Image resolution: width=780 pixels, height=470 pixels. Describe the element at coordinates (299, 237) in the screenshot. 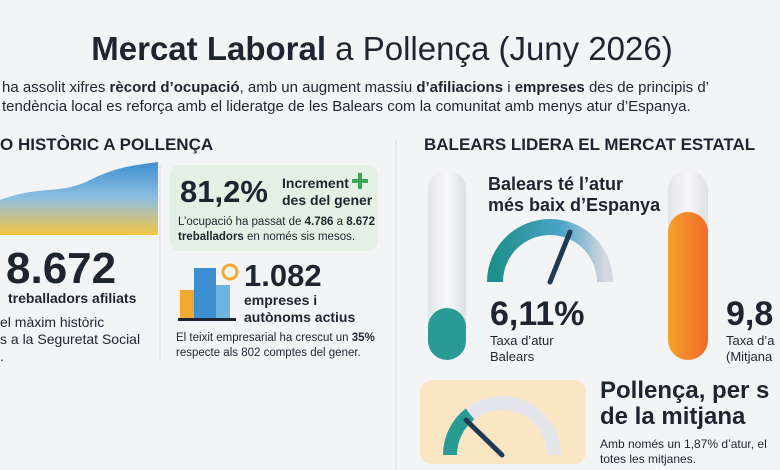

I see `text-segment: en només sis mesos.` at that location.